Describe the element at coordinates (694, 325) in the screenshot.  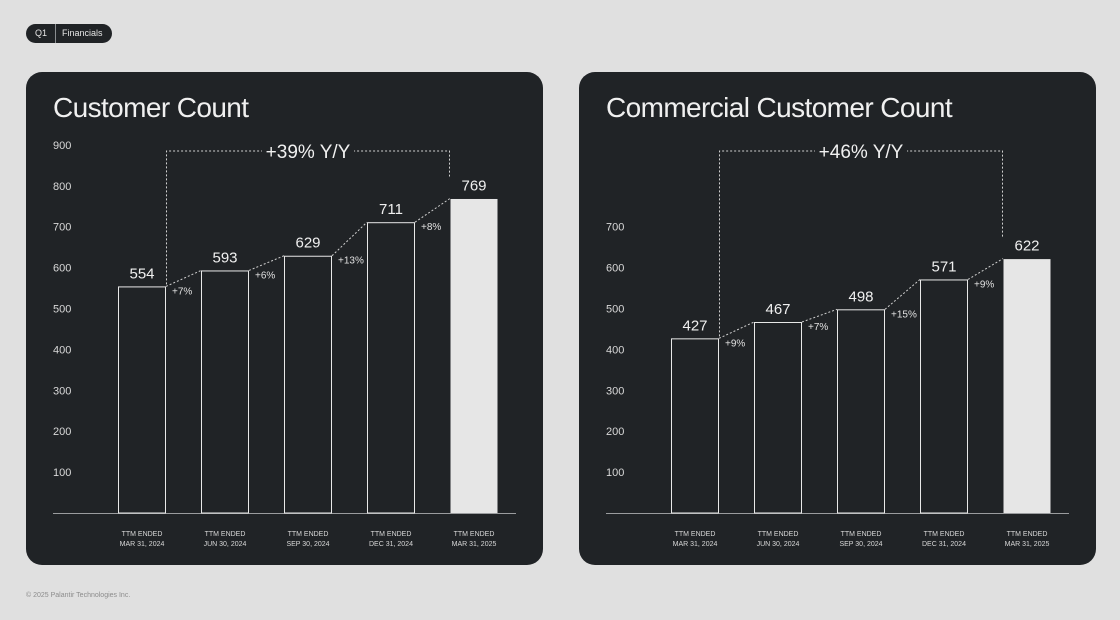
I see `bar-value-label: 427` at that location.